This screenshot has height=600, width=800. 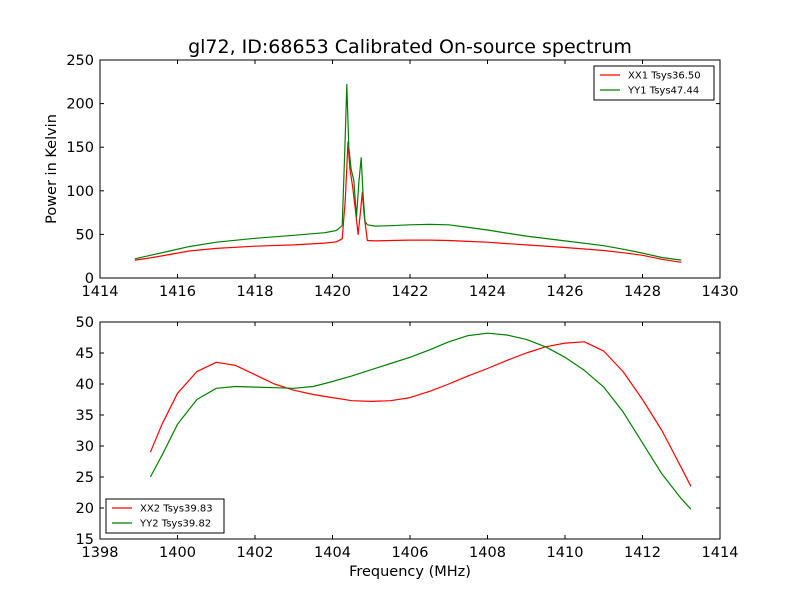 I want to click on y-tick-label: 20, so click(x=85, y=509).